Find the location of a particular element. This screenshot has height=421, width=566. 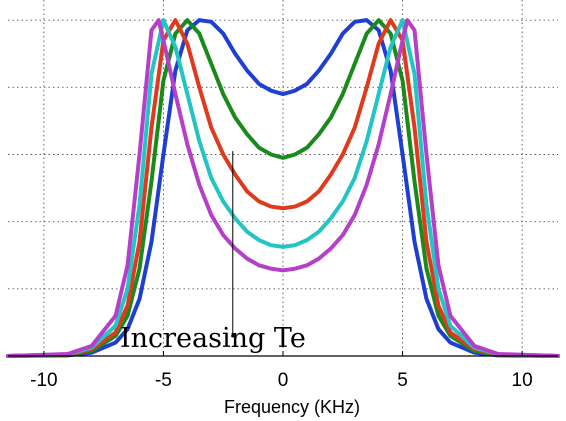

x-axis-ticks is located at coordinates (283, 353).